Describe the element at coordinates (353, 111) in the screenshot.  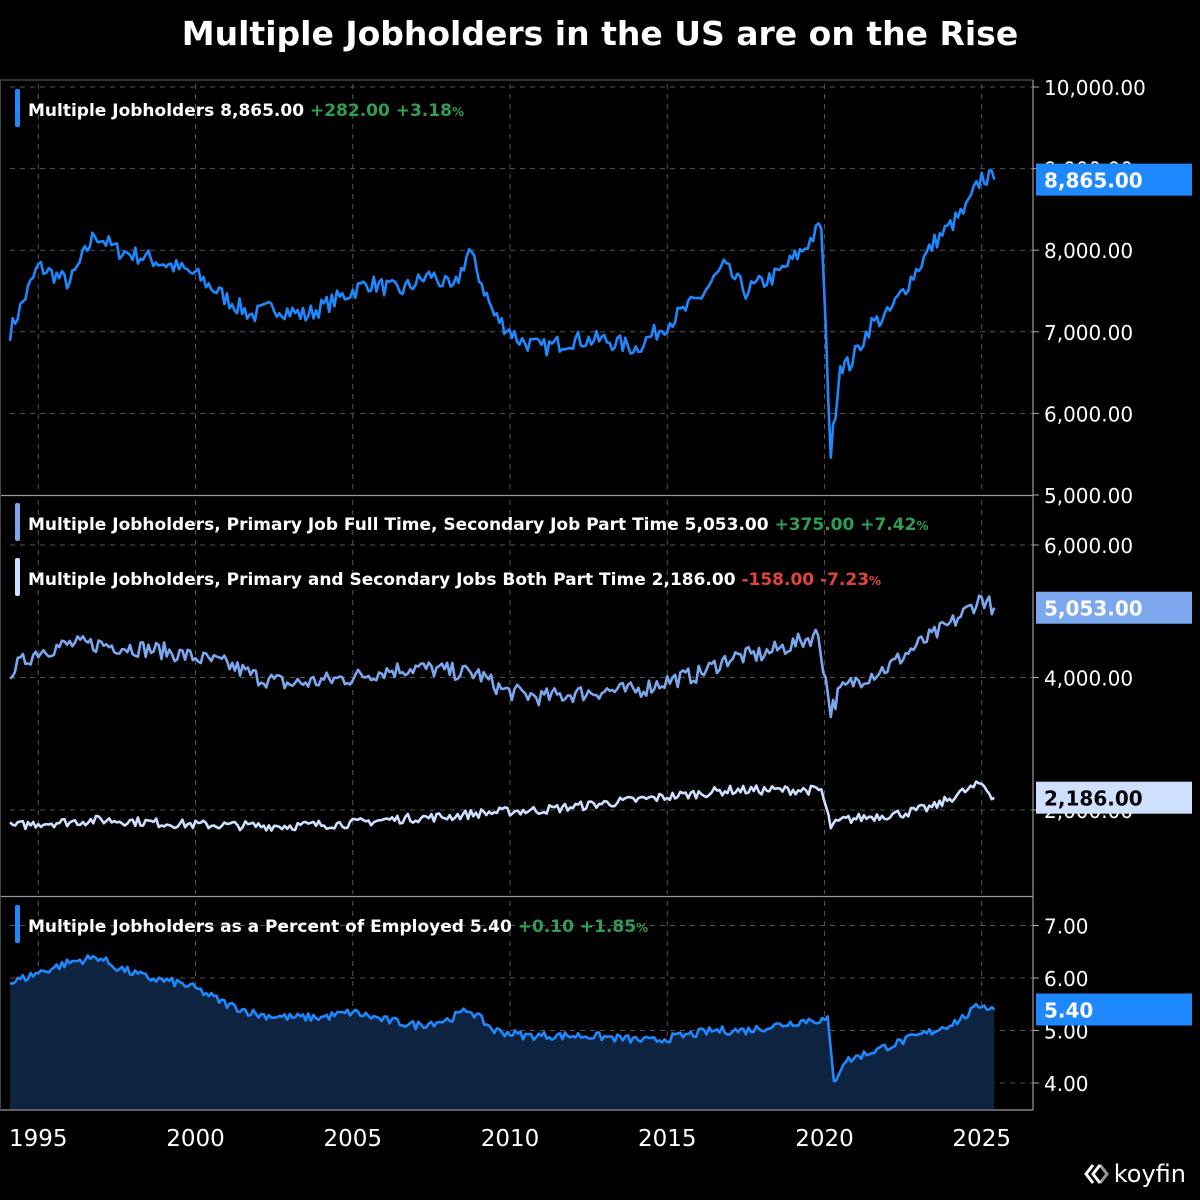
I see `legend-change: +282.00` at that location.